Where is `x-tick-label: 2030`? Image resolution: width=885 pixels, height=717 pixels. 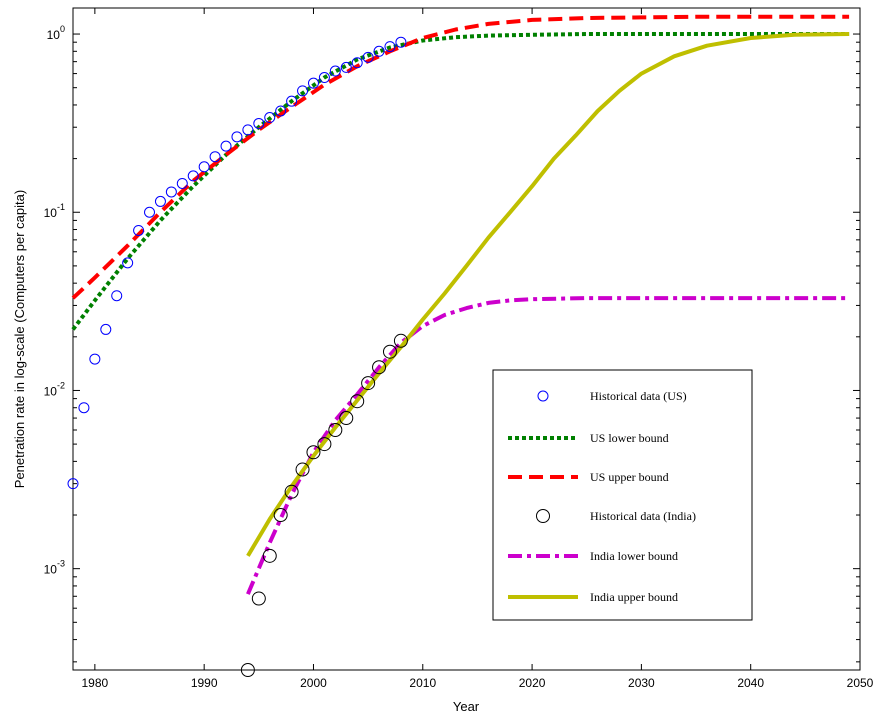 x-tick-label: 2030 is located at coordinates (641, 683).